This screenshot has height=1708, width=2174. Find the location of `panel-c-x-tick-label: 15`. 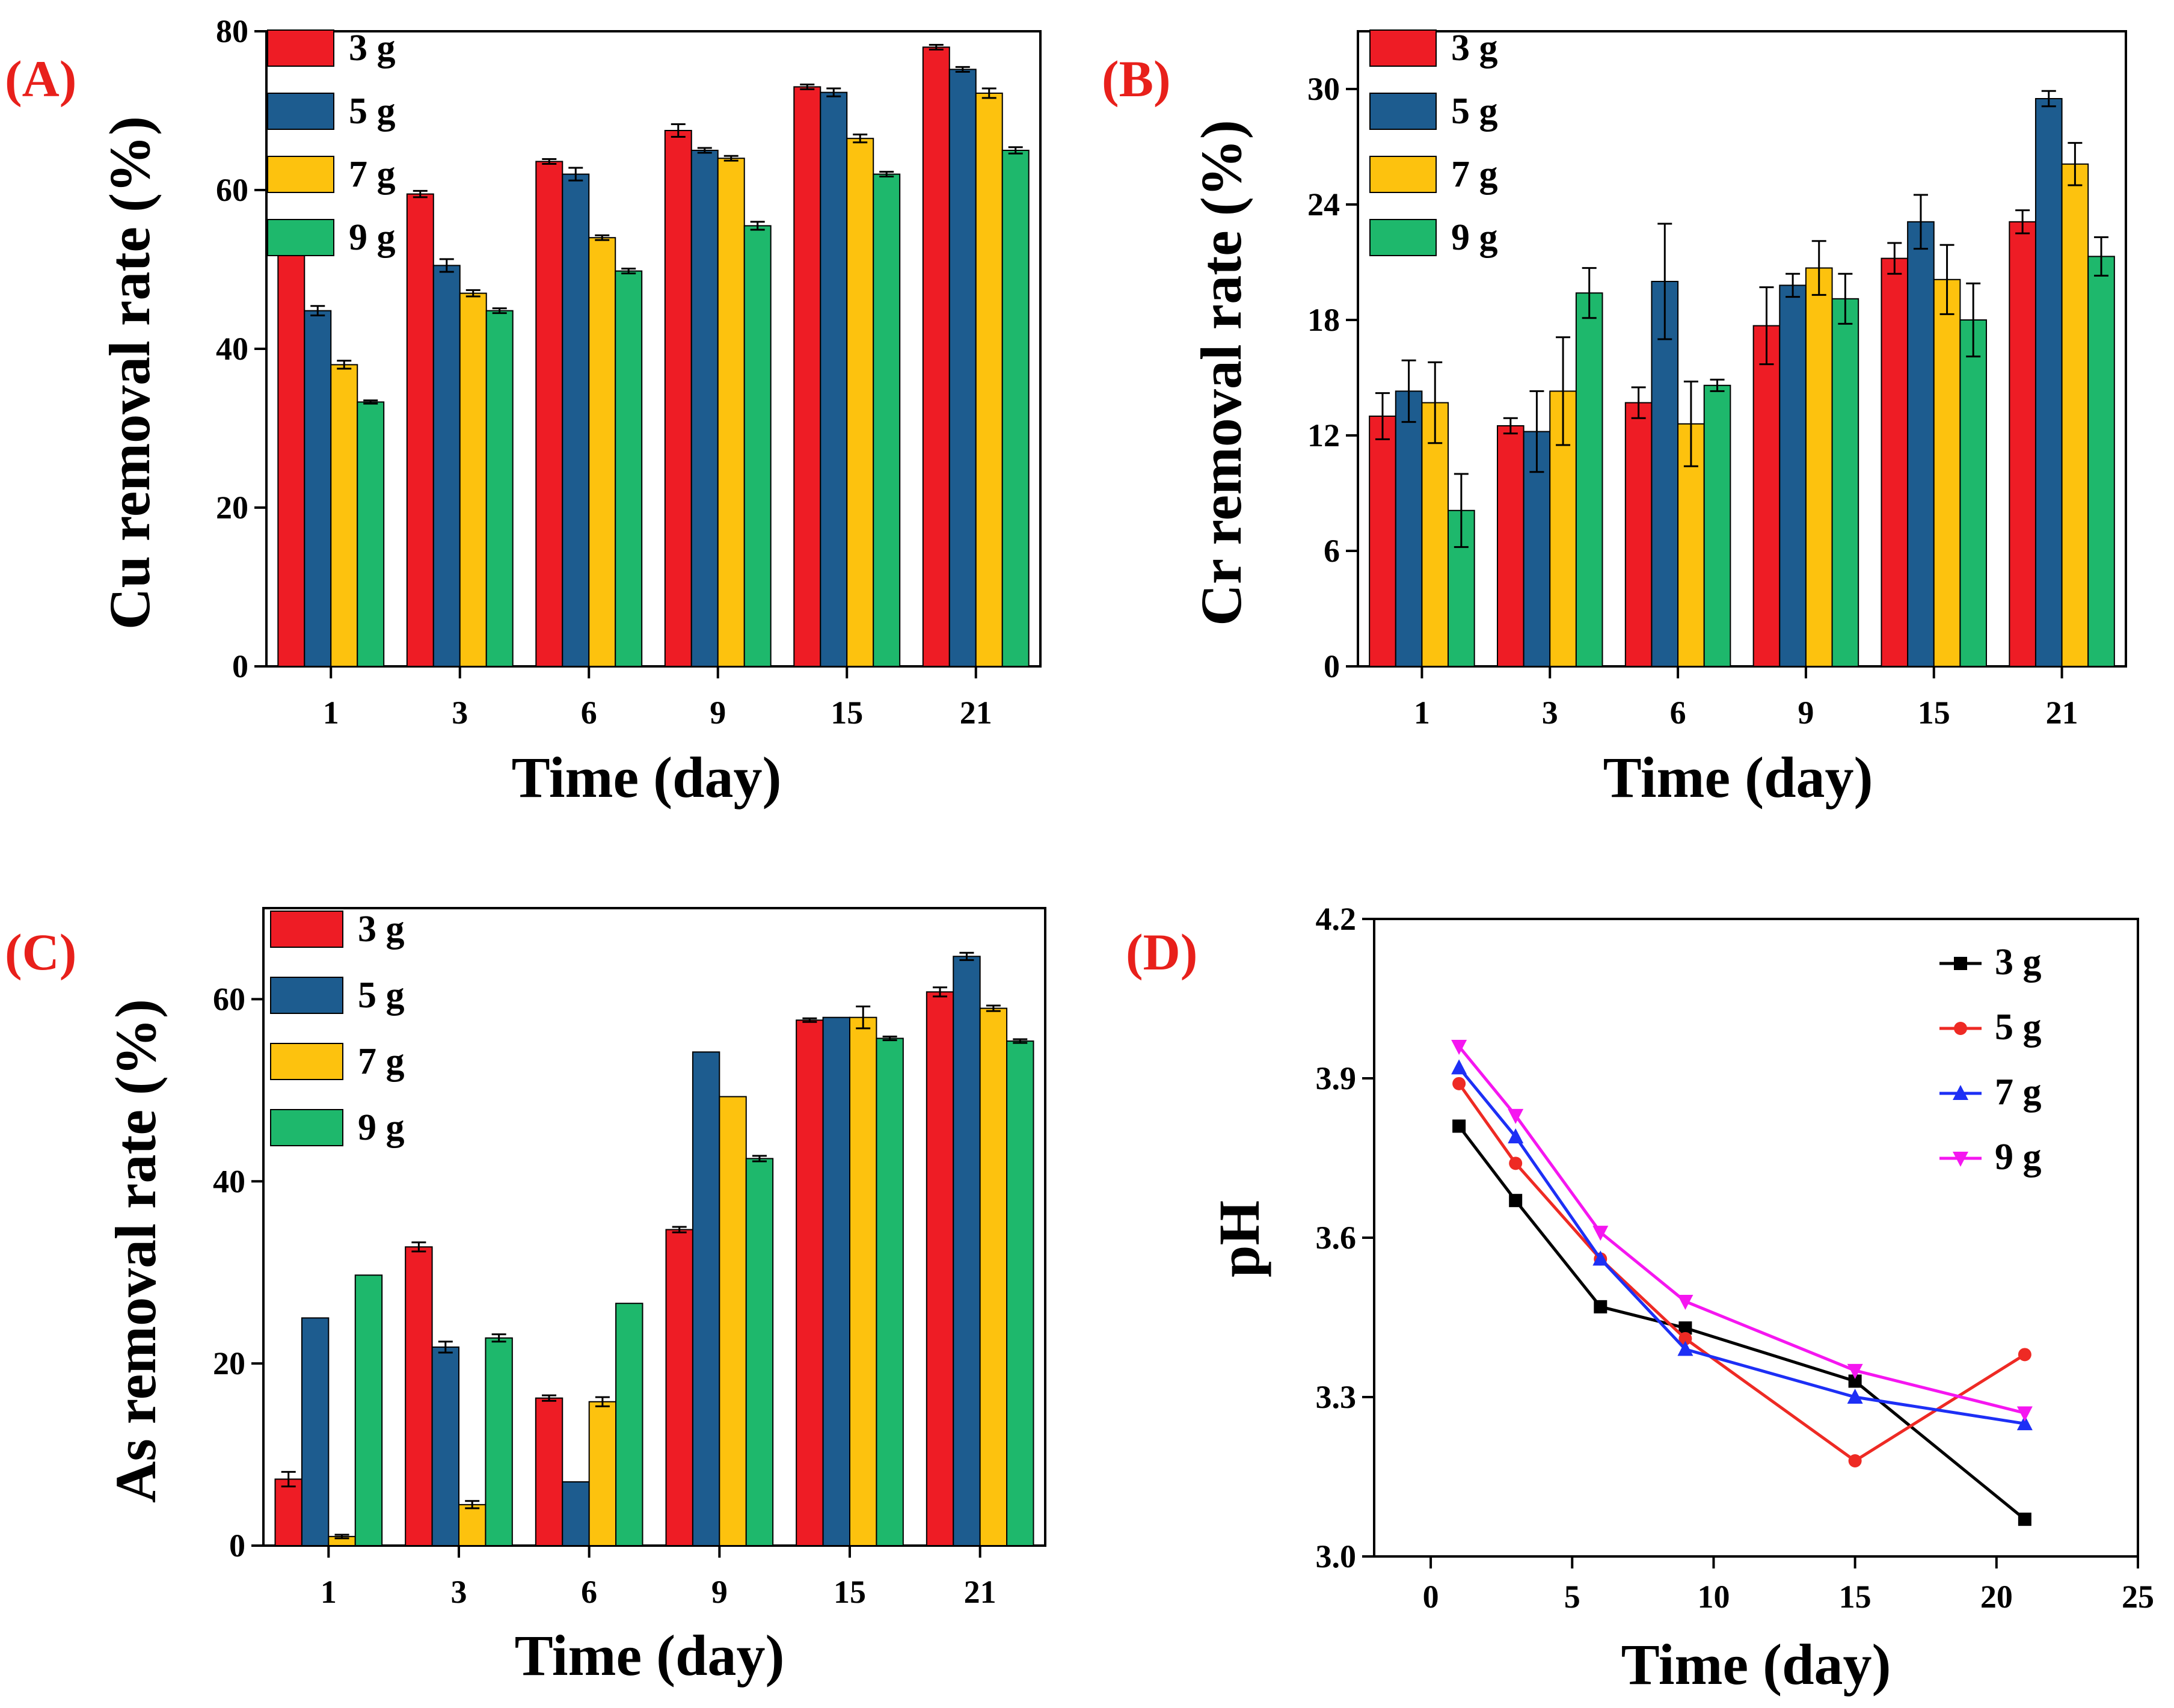

panel-c-x-tick-label: 15 is located at coordinates (850, 1592).